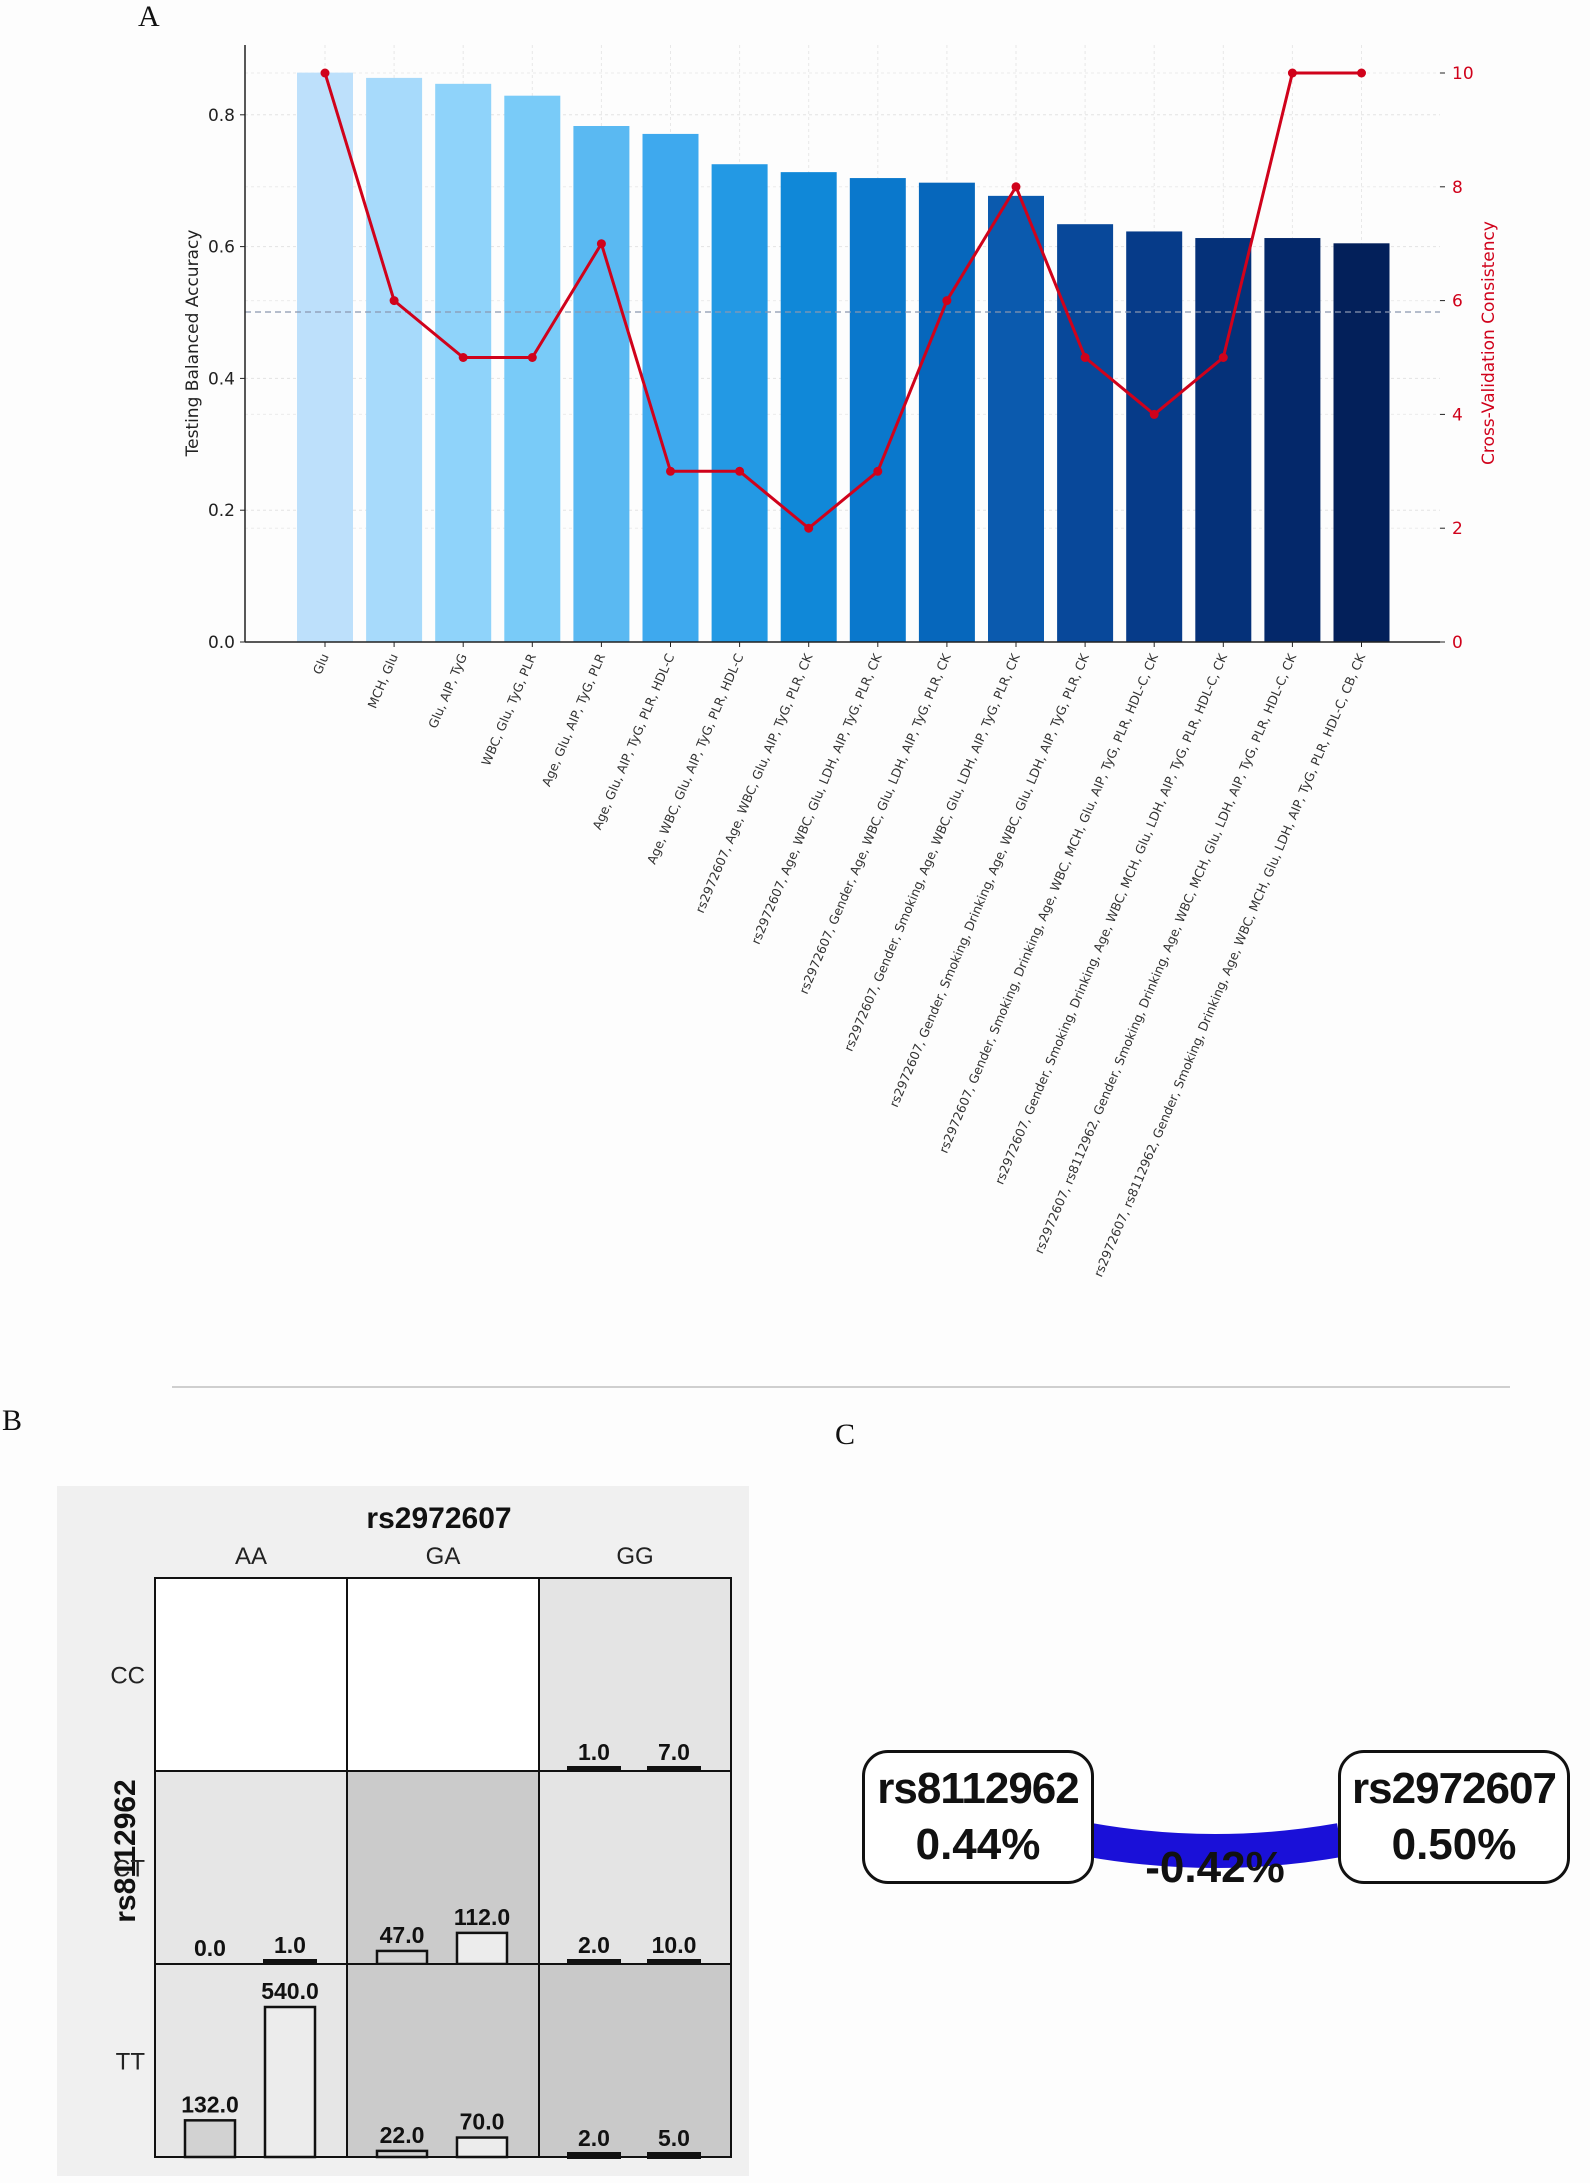 Image resolution: width=1590 pixels, height=2183 pixels. What do you see at coordinates (221, 511) in the screenshot?
I see `svg-text: 0.2` at bounding box center [221, 511].